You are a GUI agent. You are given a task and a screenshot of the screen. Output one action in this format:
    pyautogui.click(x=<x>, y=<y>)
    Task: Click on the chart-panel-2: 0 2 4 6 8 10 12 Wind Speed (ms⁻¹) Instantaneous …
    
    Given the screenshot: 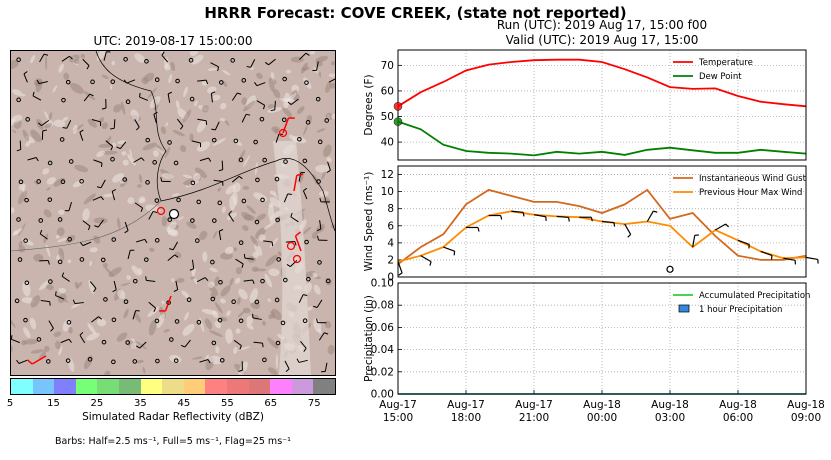 What is the action you would take?
    pyautogui.click(x=585, y=224)
    